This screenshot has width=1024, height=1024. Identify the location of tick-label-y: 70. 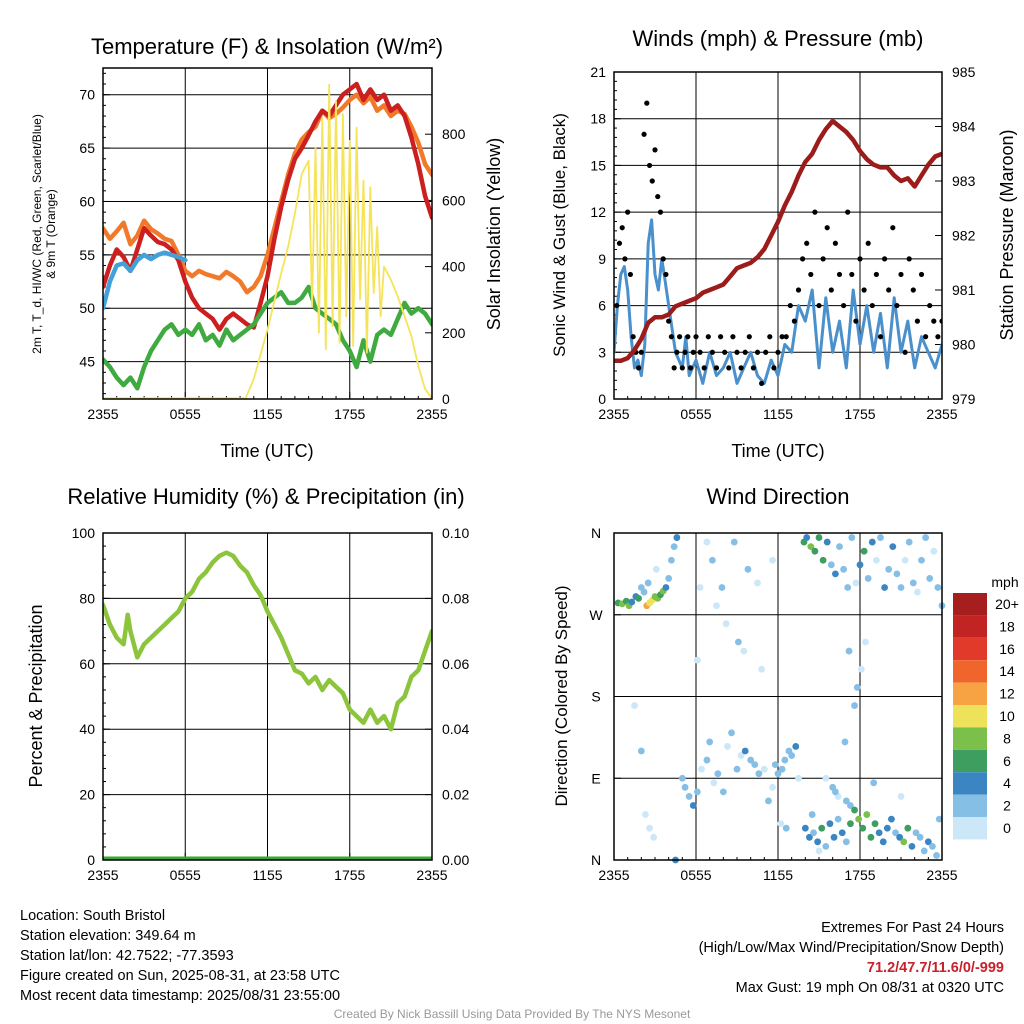
(87, 95).